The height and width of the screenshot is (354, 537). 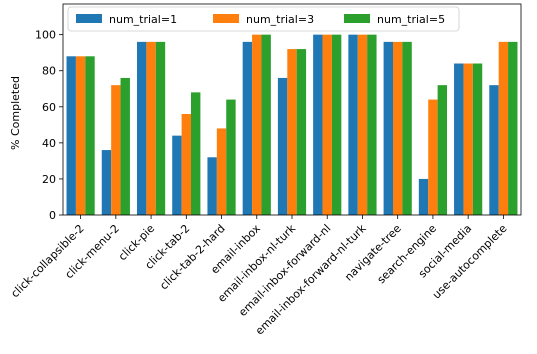 What do you see at coordinates (151, 128) in the screenshot?
I see `bar-2-click-pie` at bounding box center [151, 128].